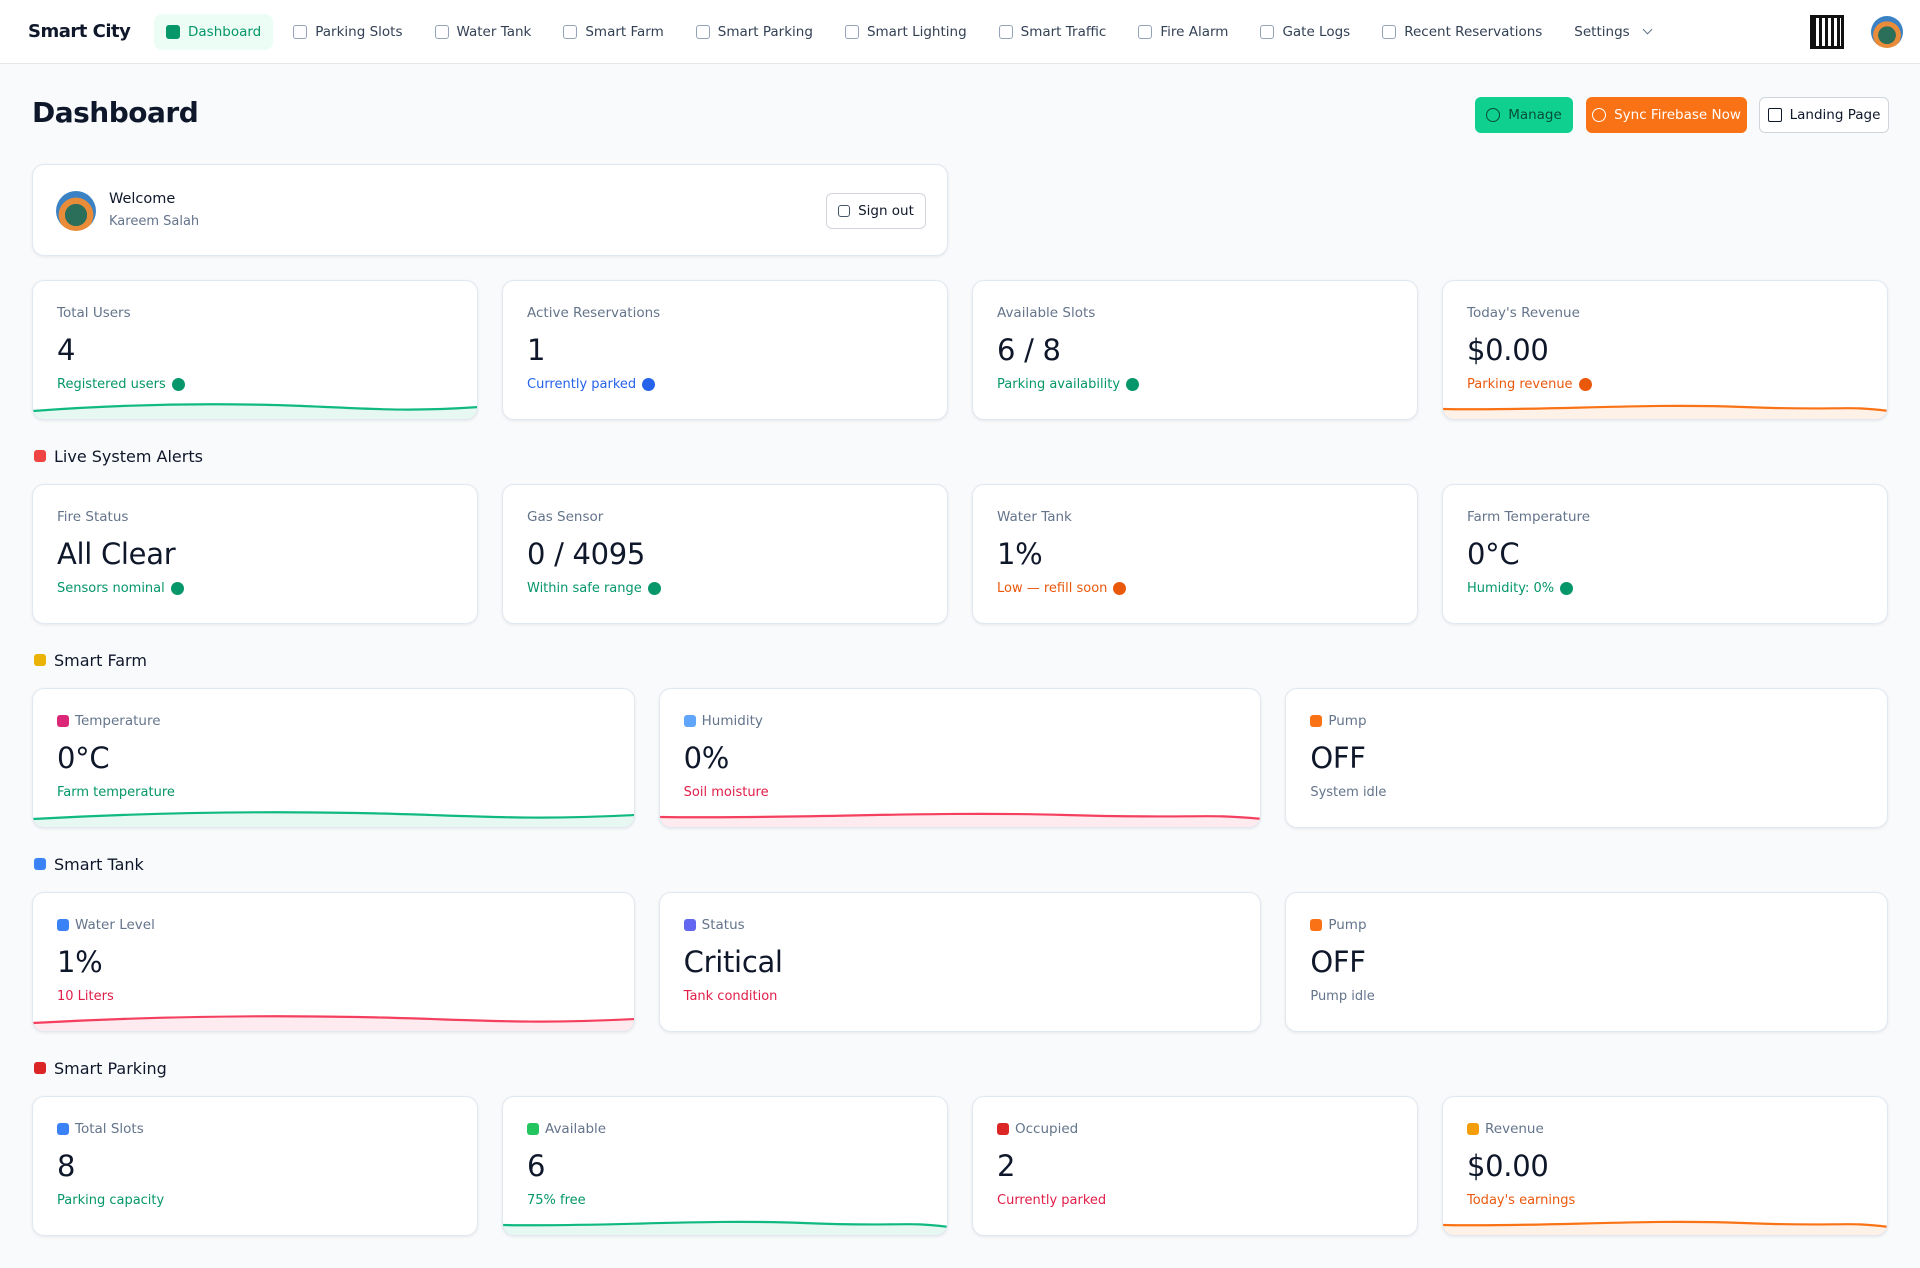  Describe the element at coordinates (1183, 32) in the screenshot. I see `nav-item: Fire Alarm` at that location.